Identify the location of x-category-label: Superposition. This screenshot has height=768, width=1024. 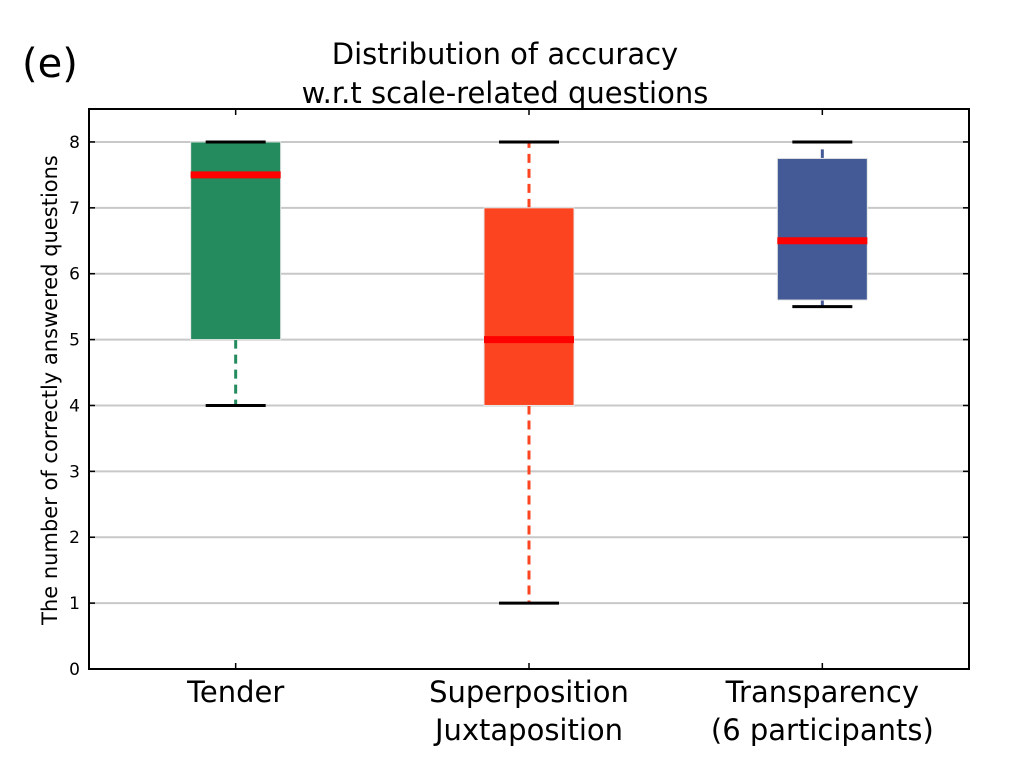
(529, 692).